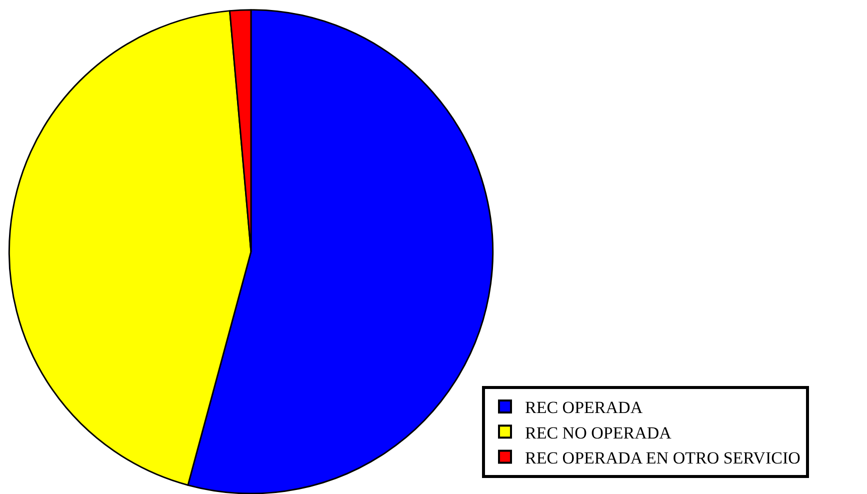  What do you see at coordinates (598, 432) in the screenshot?
I see `legend-label: REC NO OPERADA` at bounding box center [598, 432].